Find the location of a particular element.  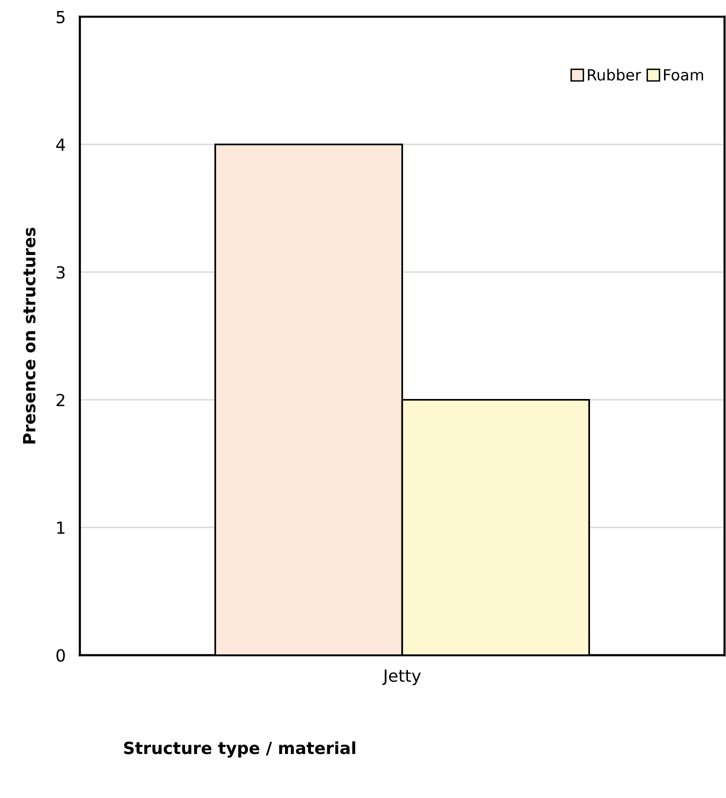

x-tick-label: Jetty is located at coordinates (401, 678).